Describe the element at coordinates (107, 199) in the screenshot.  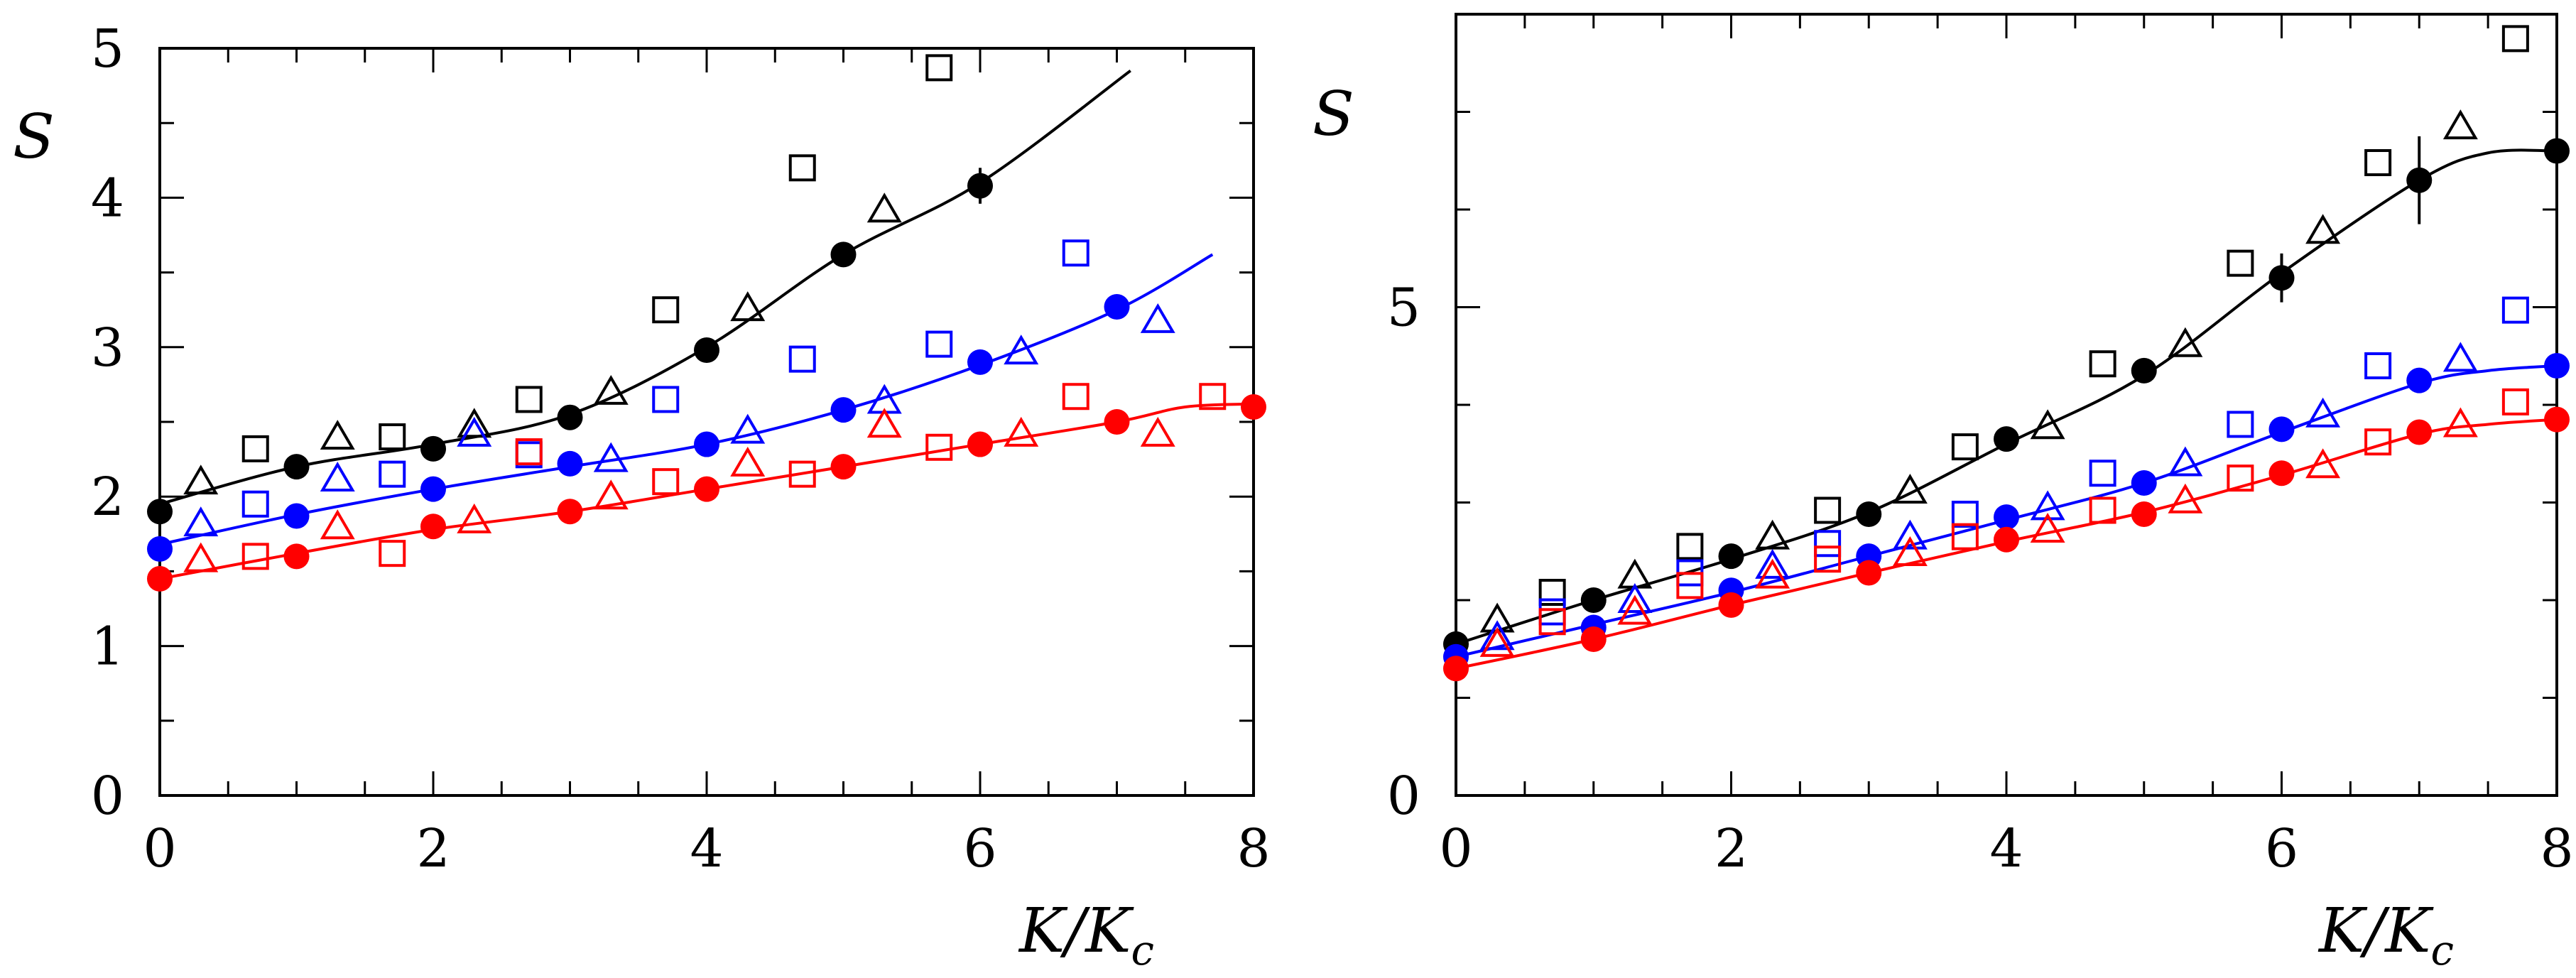
I see `y-tick-label: 4` at that location.